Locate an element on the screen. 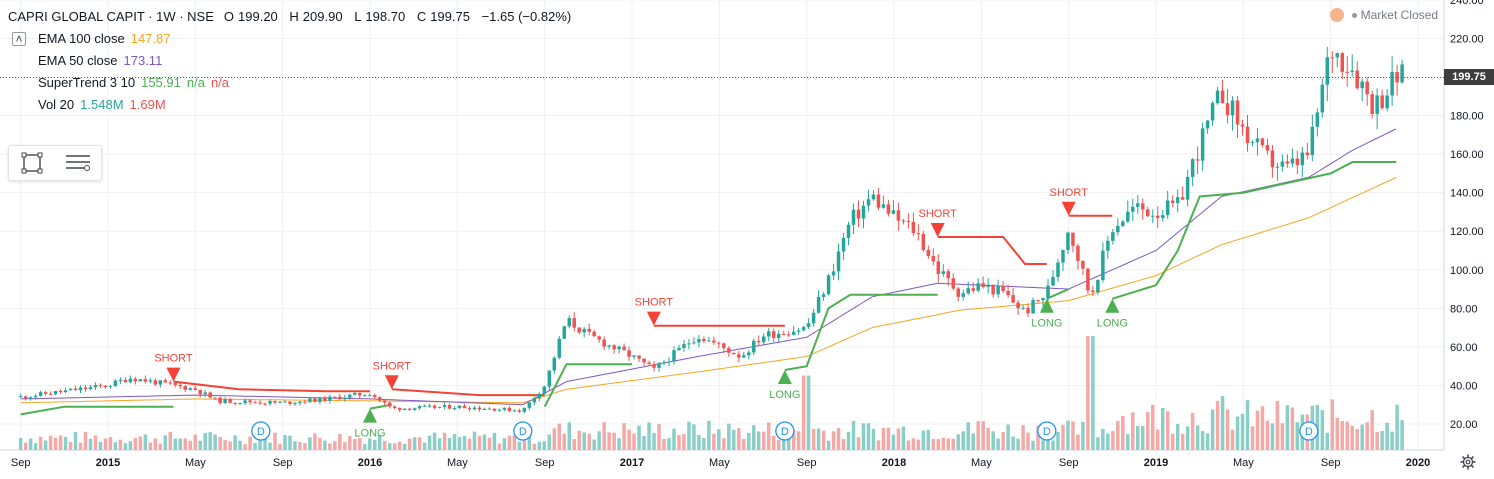 The width and height of the screenshot is (1494, 479). collapse-legend-icon: ˄ is located at coordinates (19, 39).